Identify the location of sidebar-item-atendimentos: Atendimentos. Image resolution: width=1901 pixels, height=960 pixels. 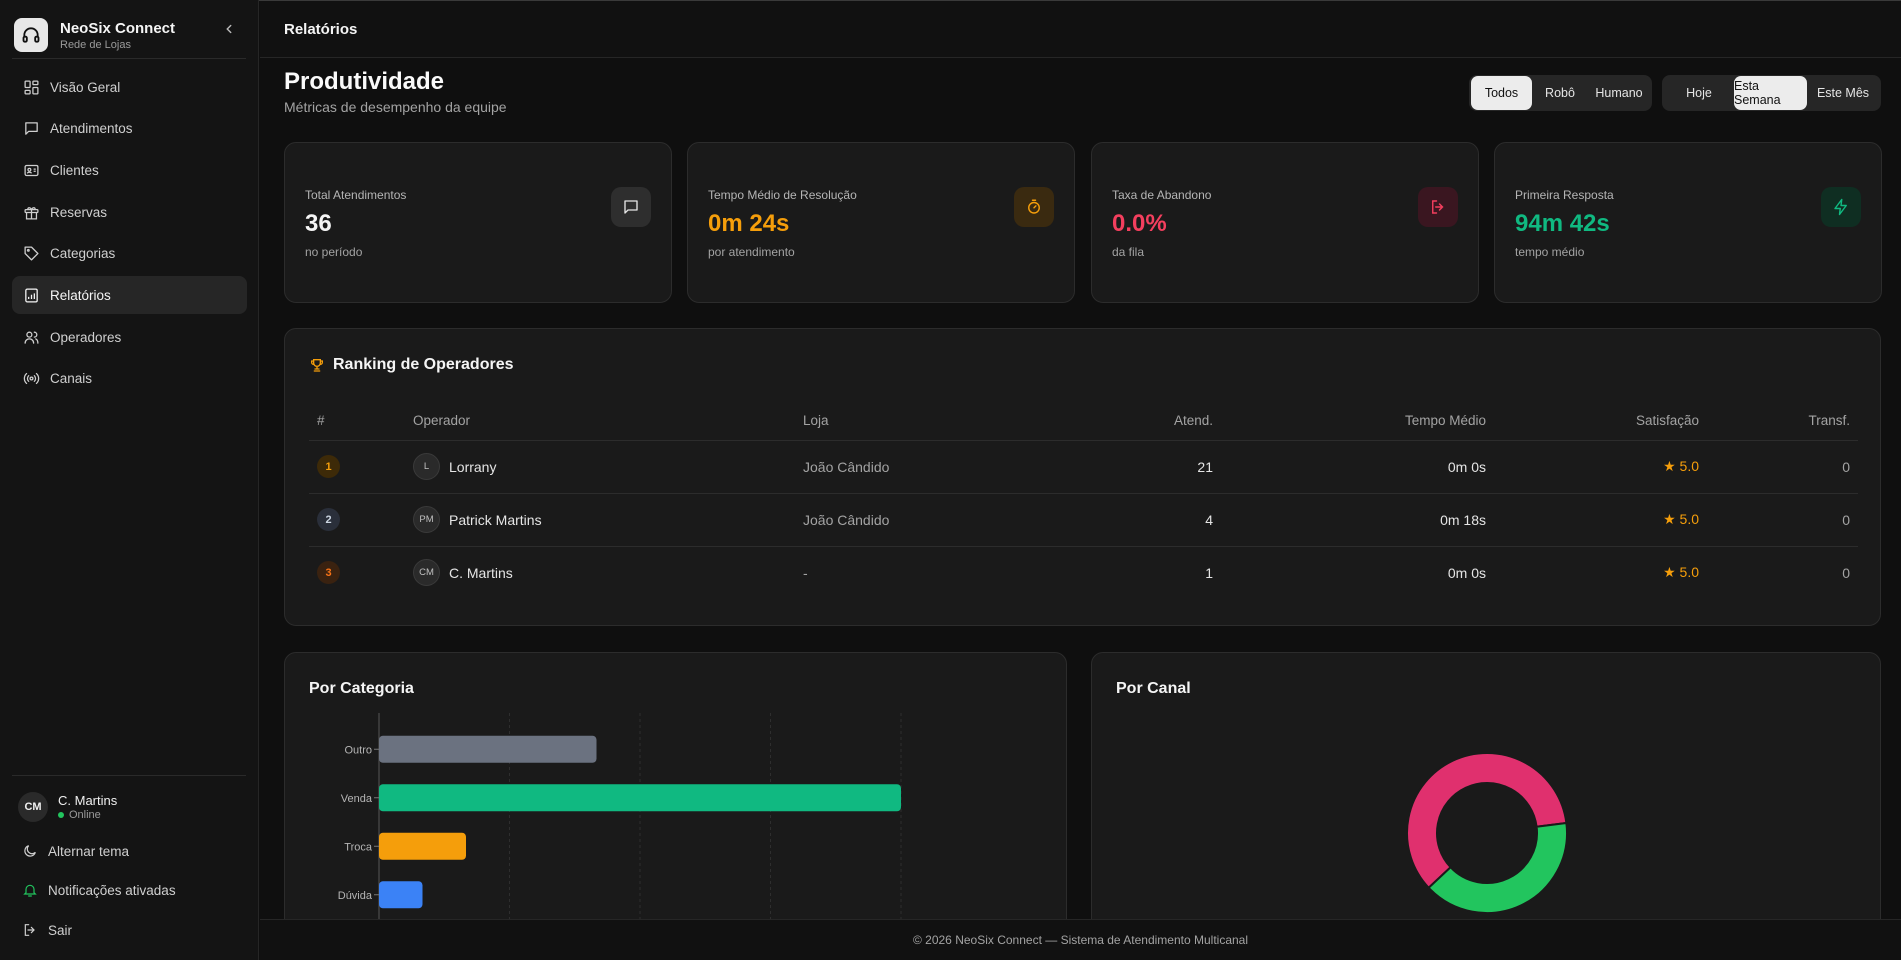
(129, 129).